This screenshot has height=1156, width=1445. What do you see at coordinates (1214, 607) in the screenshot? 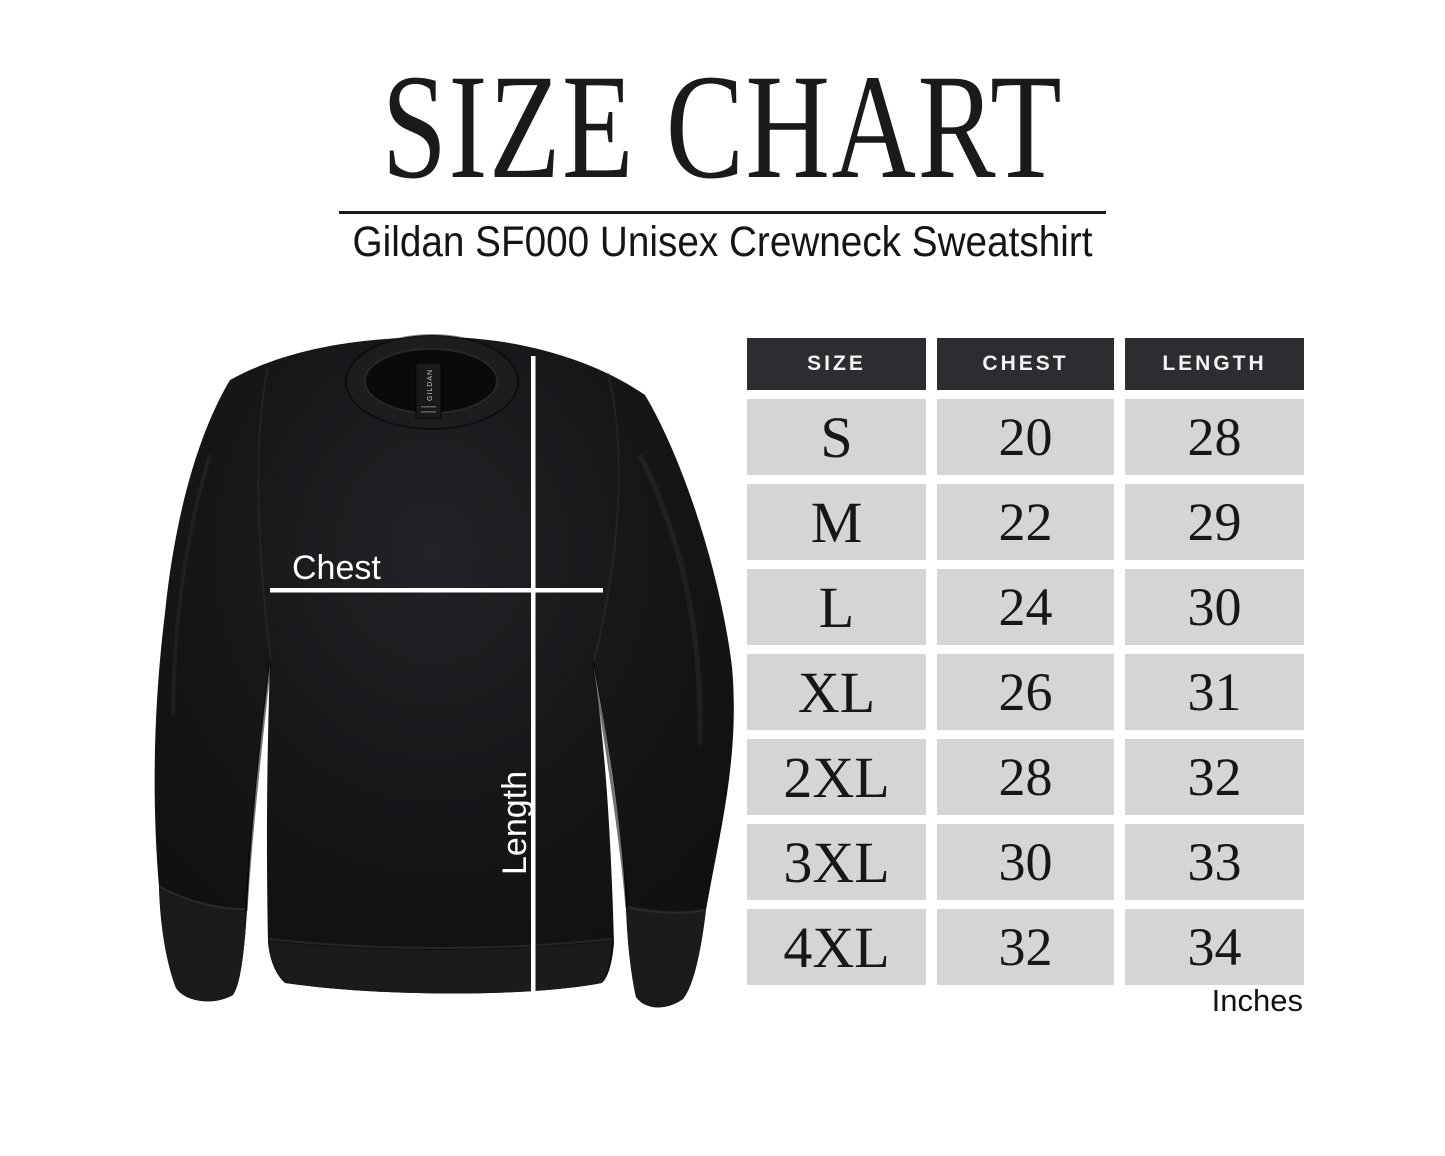
I see `cell-length: 30` at bounding box center [1214, 607].